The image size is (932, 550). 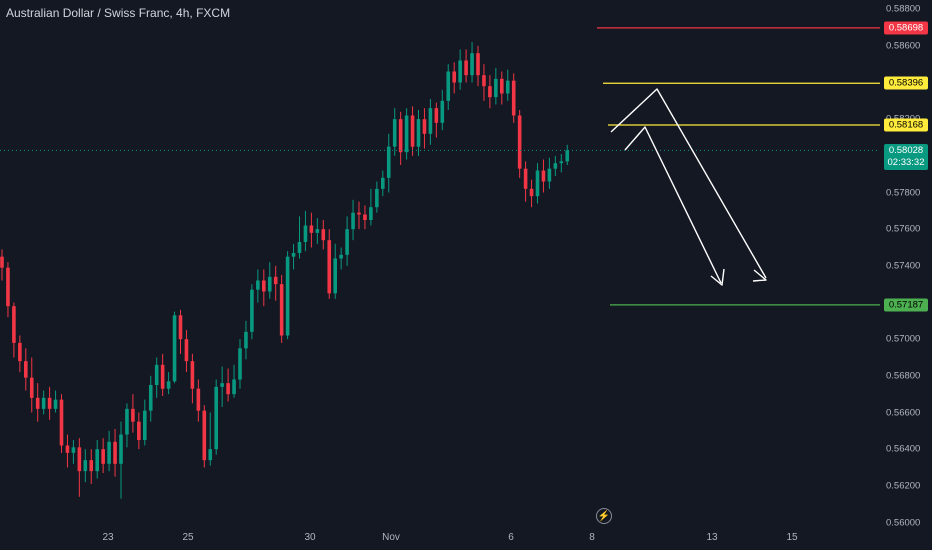 What do you see at coordinates (604, 516) in the screenshot?
I see `lightning-icon: ⚡` at bounding box center [604, 516].